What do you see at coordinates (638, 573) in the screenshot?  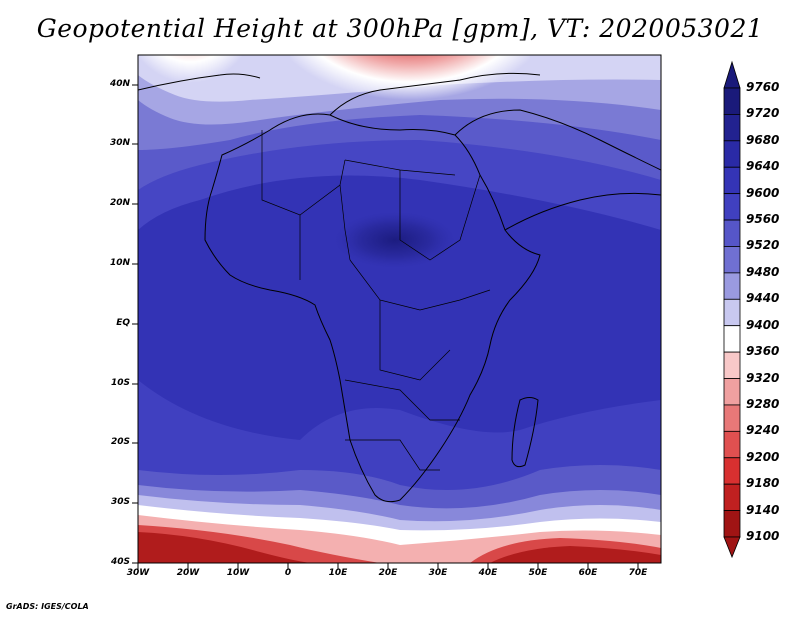 I see `lon-label: 70E` at bounding box center [638, 573].